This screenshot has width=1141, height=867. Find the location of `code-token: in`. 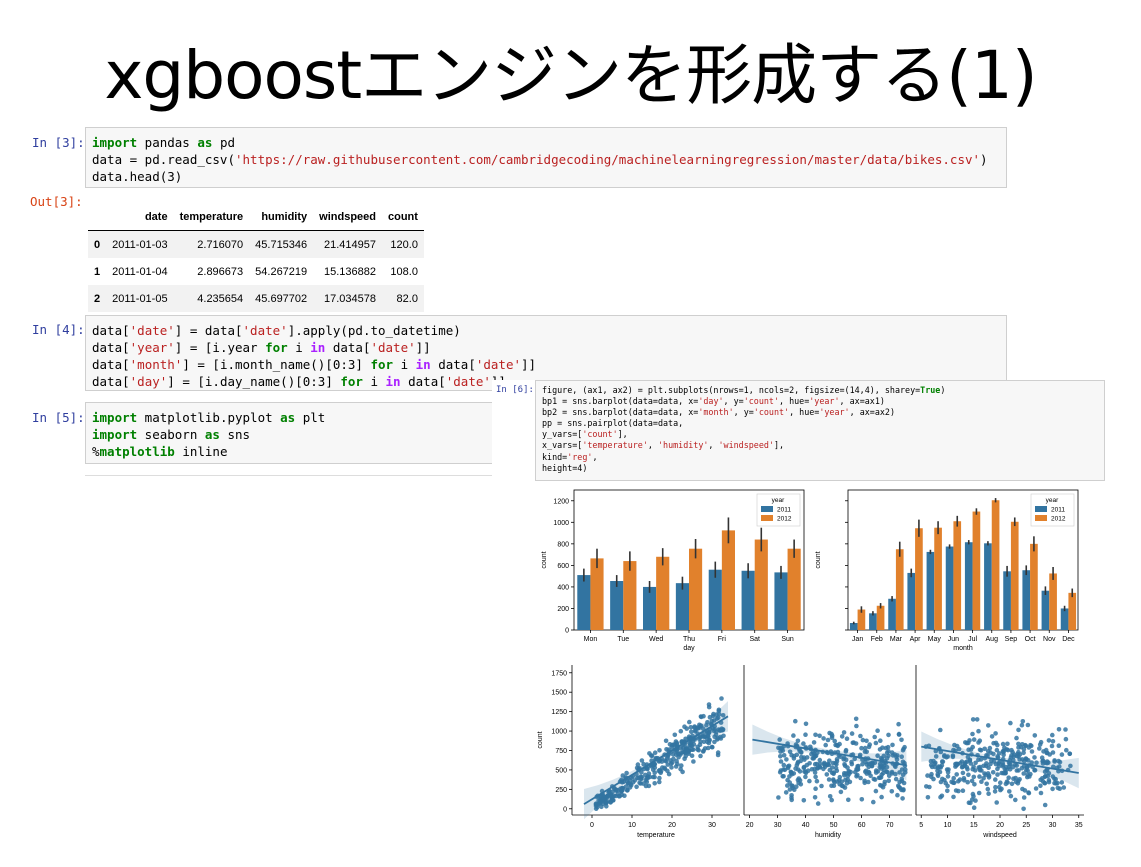

code-token: in is located at coordinates (318, 347).